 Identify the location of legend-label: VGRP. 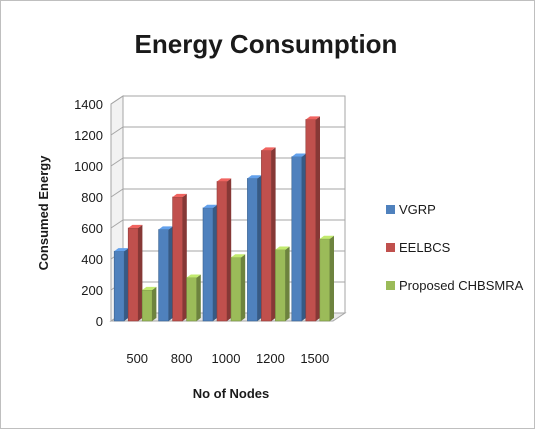
(417, 209).